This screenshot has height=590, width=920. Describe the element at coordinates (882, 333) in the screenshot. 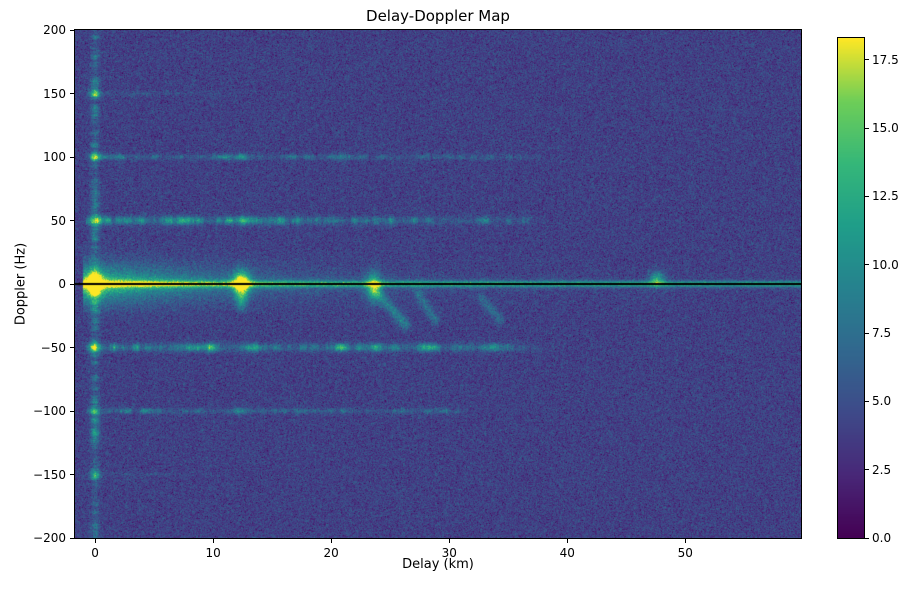

I see `colorbar-tick-label: 7.5` at that location.